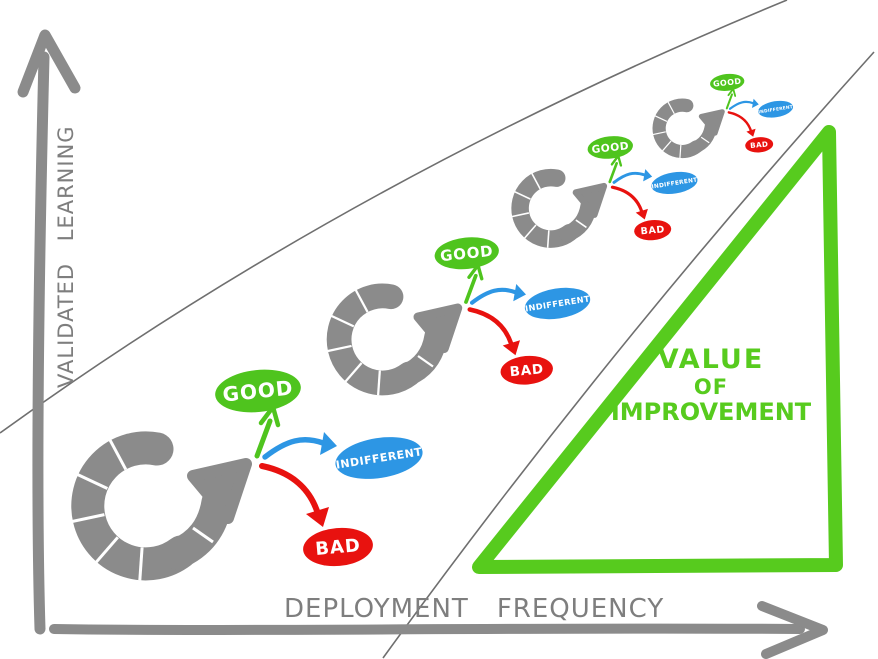 The width and height of the screenshot is (878, 659). What do you see at coordinates (250, 475) in the screenshot?
I see `iteration-cycle-1: GOOD INDIFFERENT BAD` at bounding box center [250, 475].